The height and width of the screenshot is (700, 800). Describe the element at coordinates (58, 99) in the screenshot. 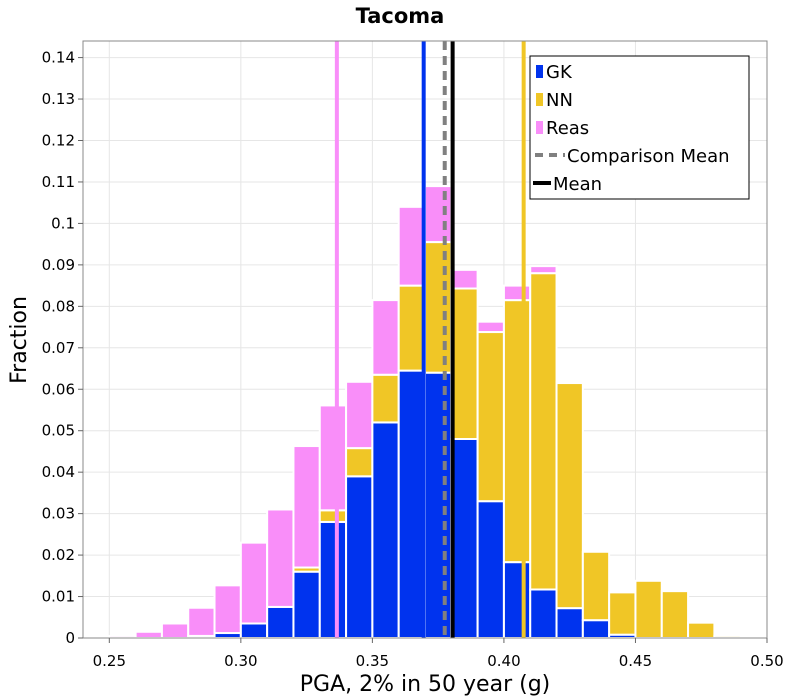

I see `y-tick-label: 0.13` at that location.